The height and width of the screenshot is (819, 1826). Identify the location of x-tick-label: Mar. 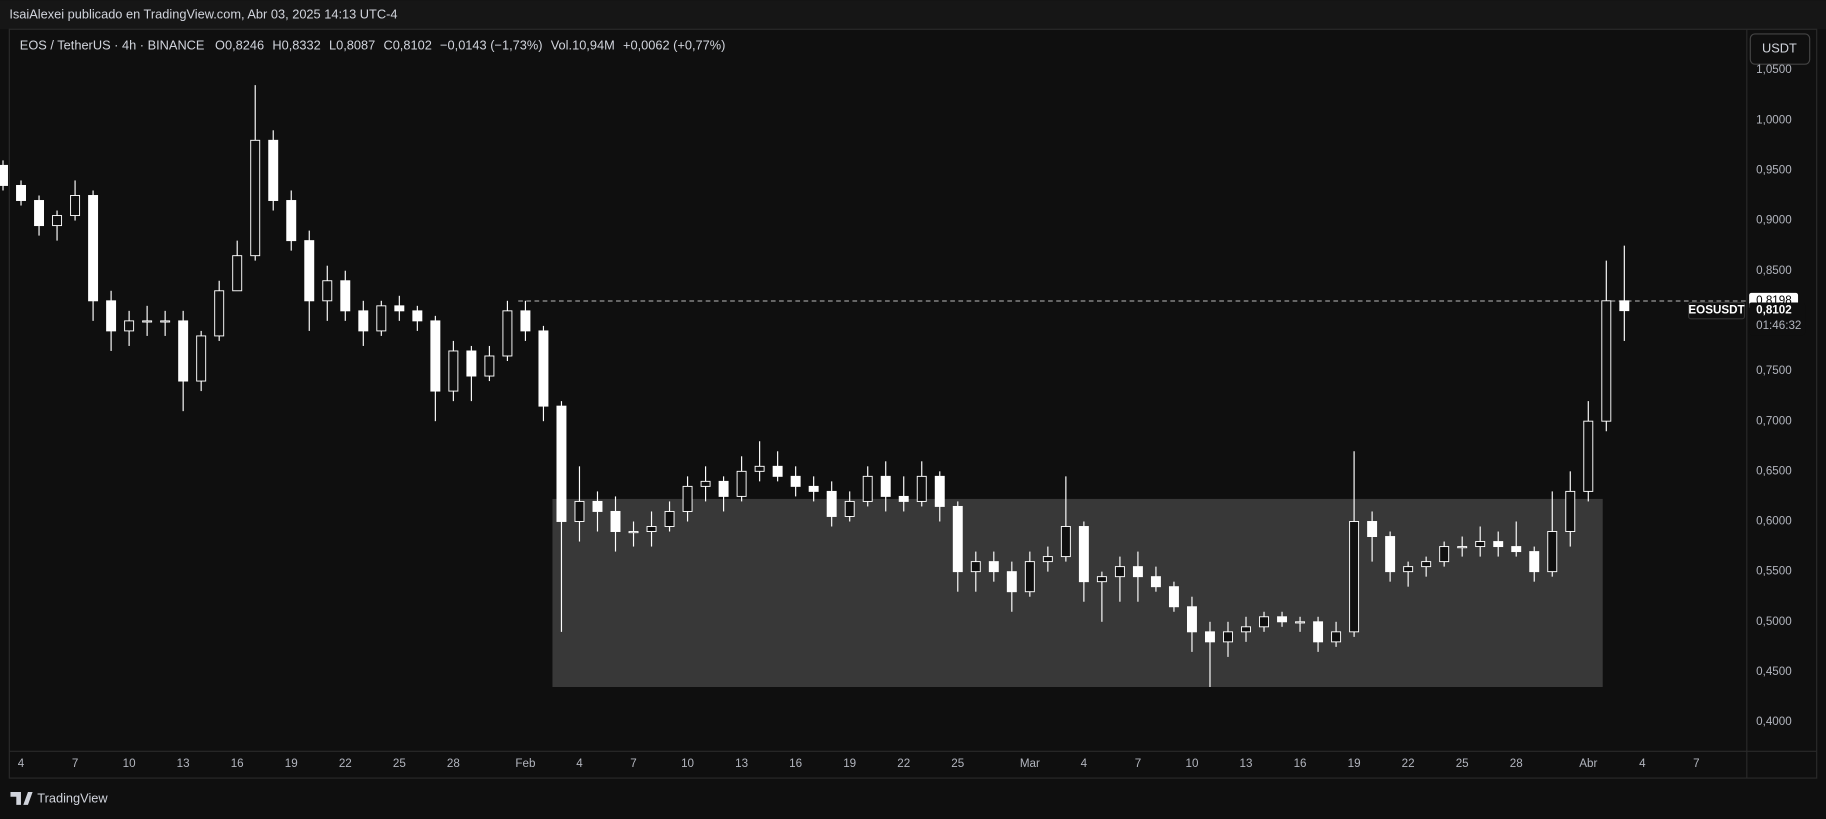
(1030, 763).